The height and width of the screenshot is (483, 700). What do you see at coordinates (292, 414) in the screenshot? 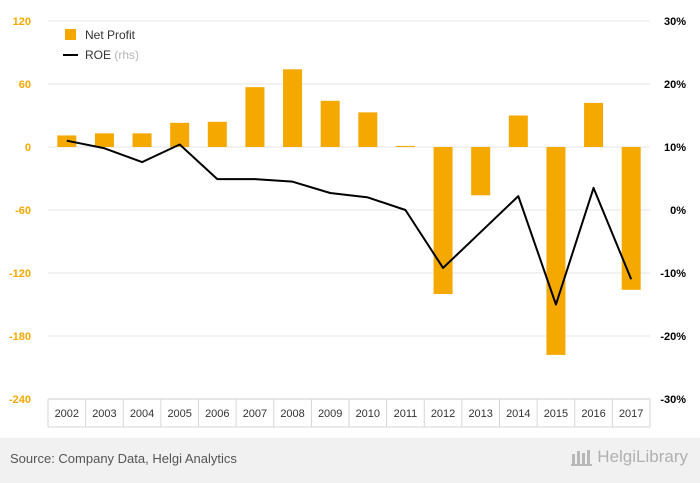
I see `x-tick-label: 2008` at bounding box center [292, 414].